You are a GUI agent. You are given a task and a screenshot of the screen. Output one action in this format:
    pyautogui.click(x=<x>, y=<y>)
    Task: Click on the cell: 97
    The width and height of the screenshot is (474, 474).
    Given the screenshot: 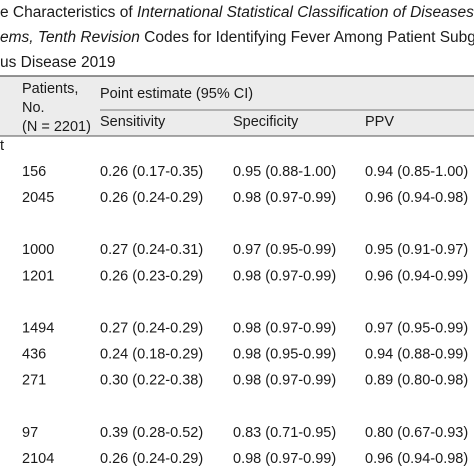 What is the action you would take?
    pyautogui.click(x=30, y=433)
    